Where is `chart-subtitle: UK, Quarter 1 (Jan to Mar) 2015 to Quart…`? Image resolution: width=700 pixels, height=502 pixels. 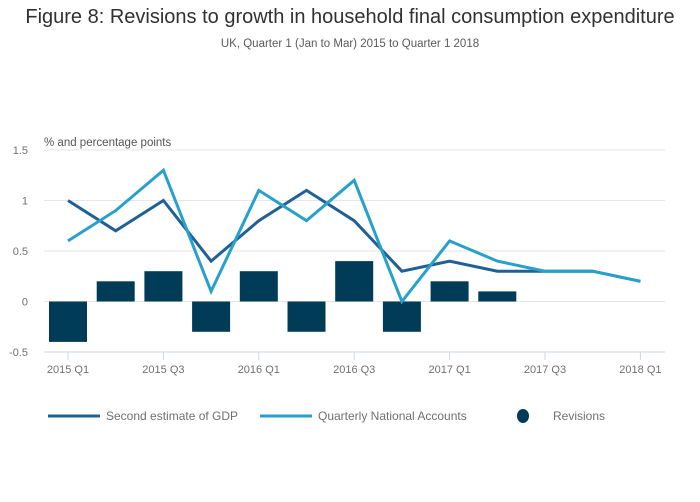 chart-subtitle: UK, Quarter 1 (Jan to Mar) 2015 to Quart… is located at coordinates (350, 44).